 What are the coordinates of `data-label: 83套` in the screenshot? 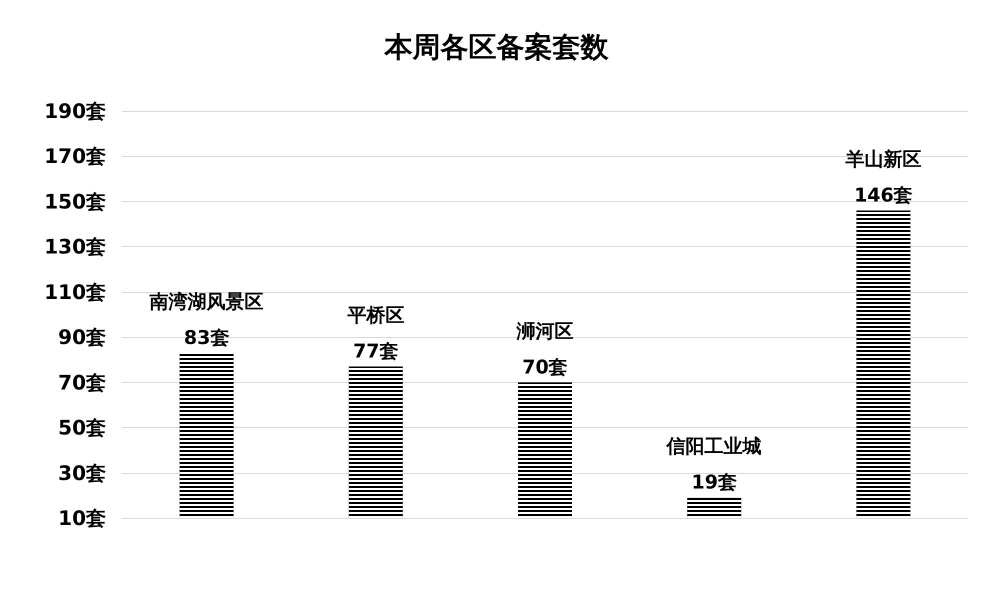 It's located at (207, 337).